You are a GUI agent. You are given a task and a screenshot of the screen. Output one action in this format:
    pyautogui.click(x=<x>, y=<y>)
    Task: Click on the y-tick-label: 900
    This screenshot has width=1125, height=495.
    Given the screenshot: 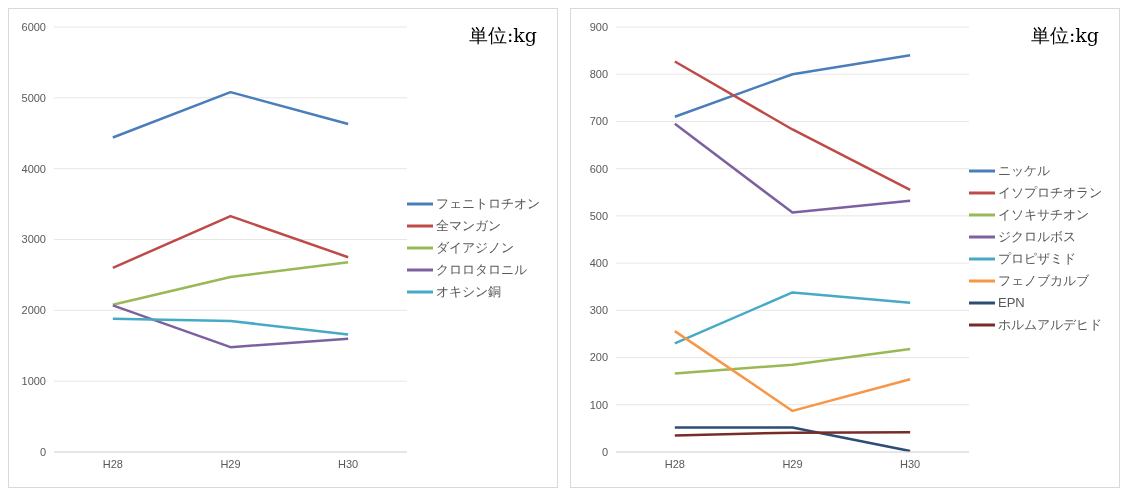 What is the action you would take?
    pyautogui.click(x=598, y=26)
    